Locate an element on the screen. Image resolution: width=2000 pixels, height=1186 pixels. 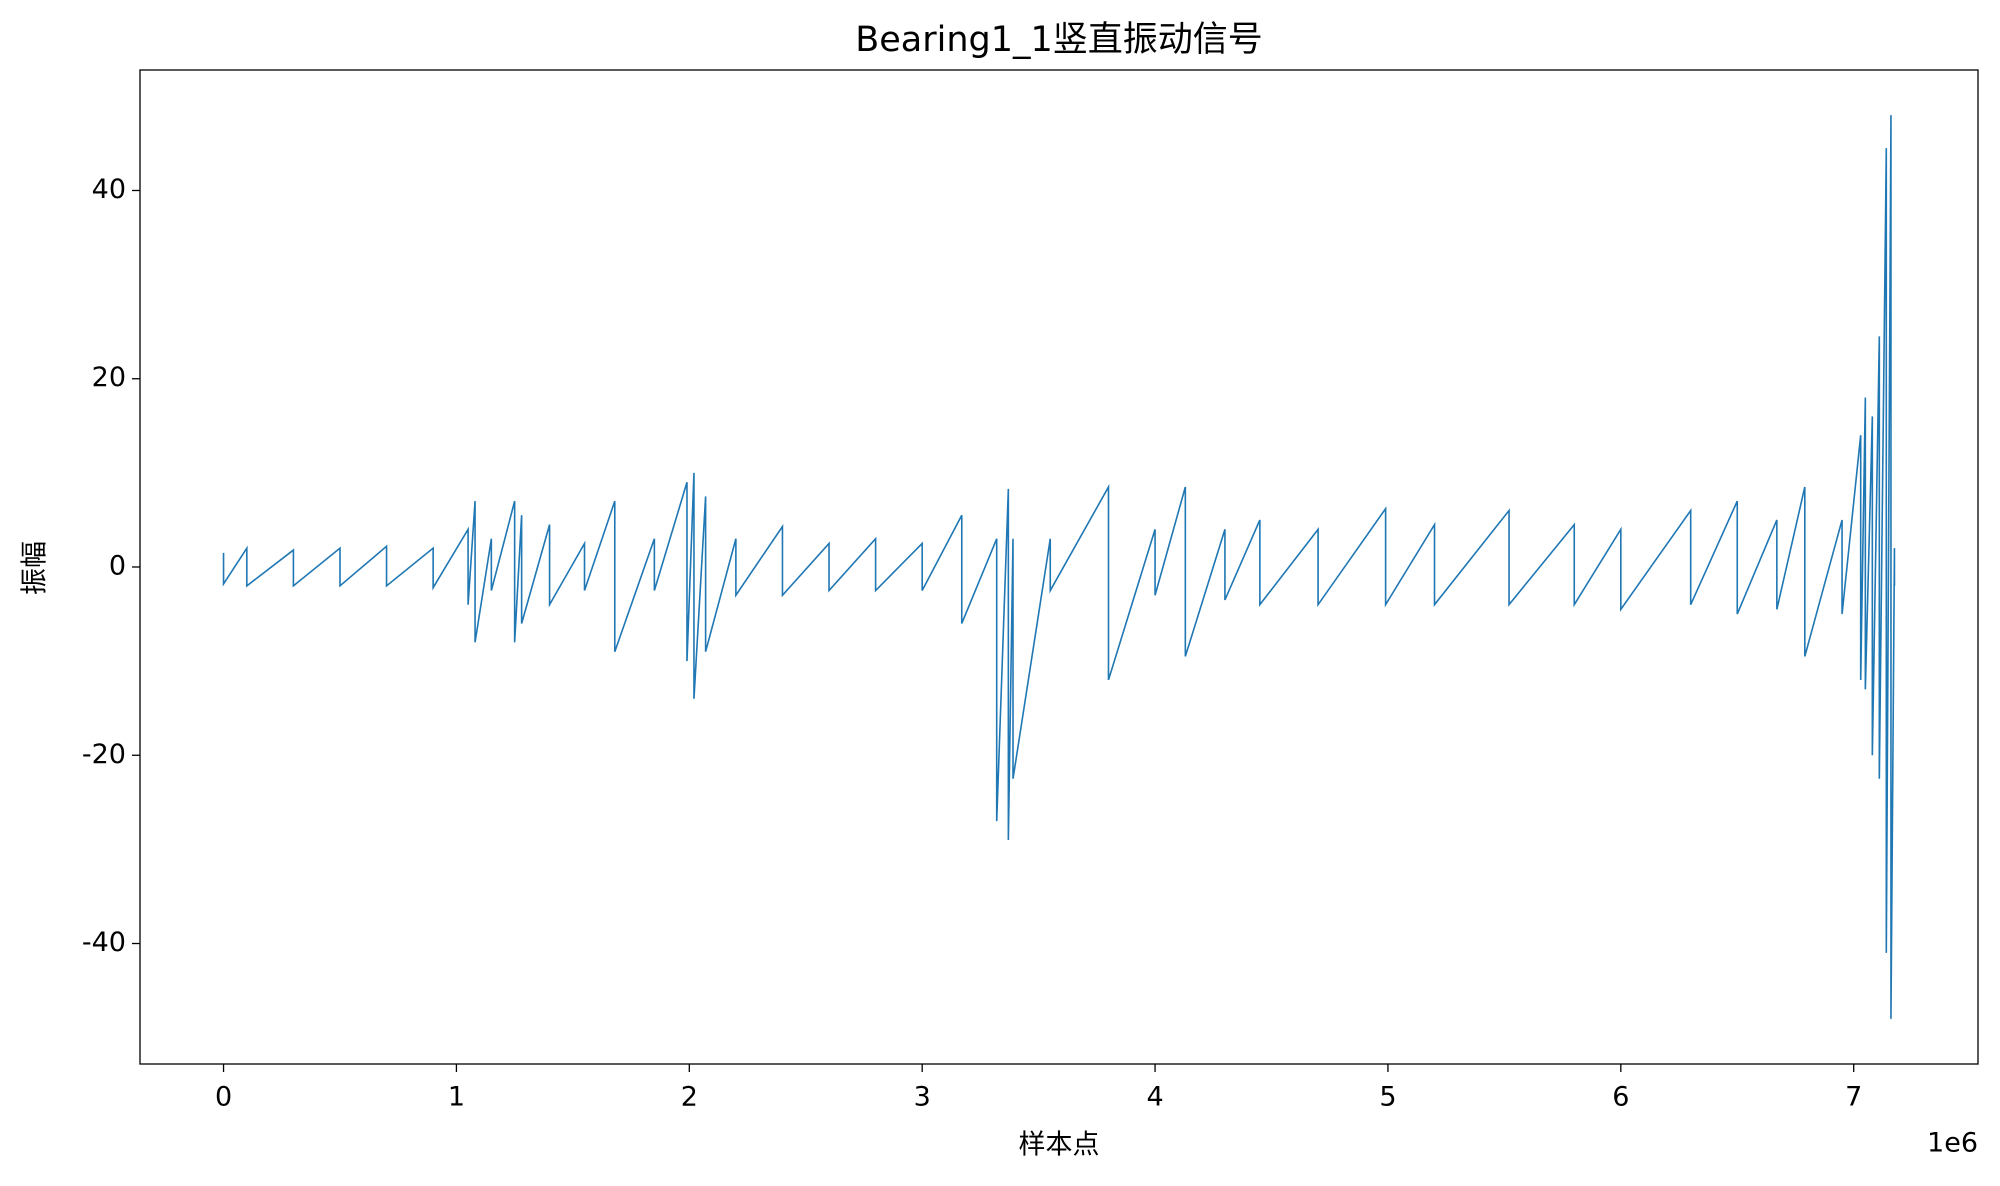
y-tick-label: 0 is located at coordinates (117, 566).